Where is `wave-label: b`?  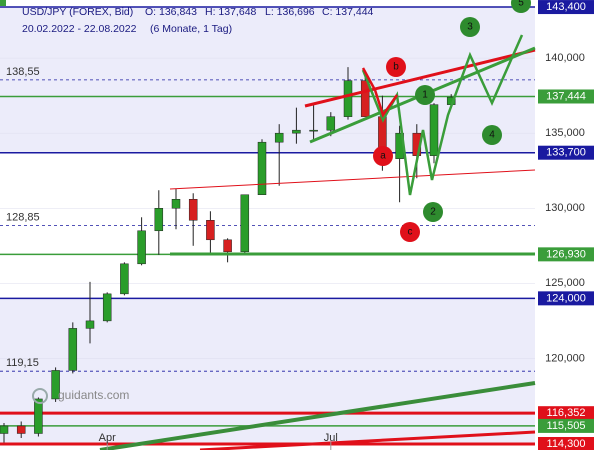 wave-label: b is located at coordinates (396, 67).